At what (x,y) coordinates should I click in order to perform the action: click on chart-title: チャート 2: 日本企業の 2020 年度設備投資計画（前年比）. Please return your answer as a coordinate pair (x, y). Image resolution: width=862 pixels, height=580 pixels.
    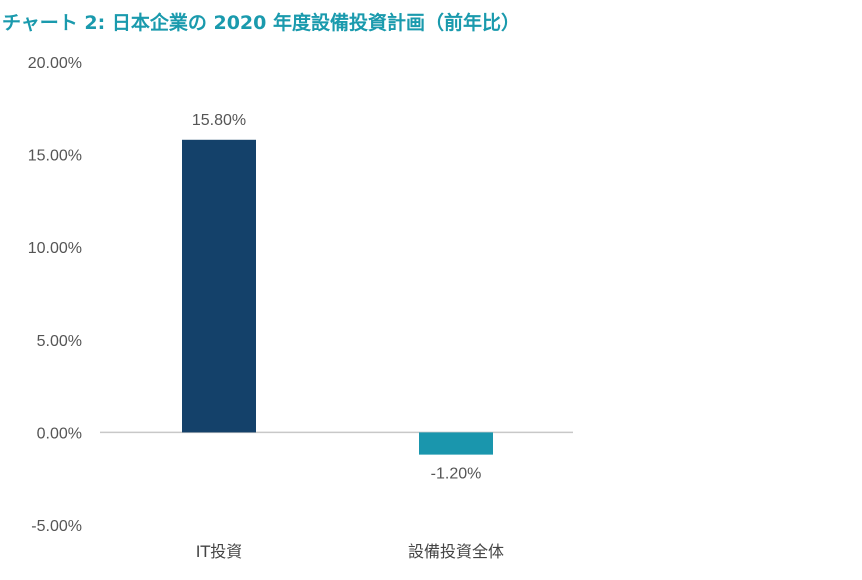
    Looking at the image, I should click on (261, 23).